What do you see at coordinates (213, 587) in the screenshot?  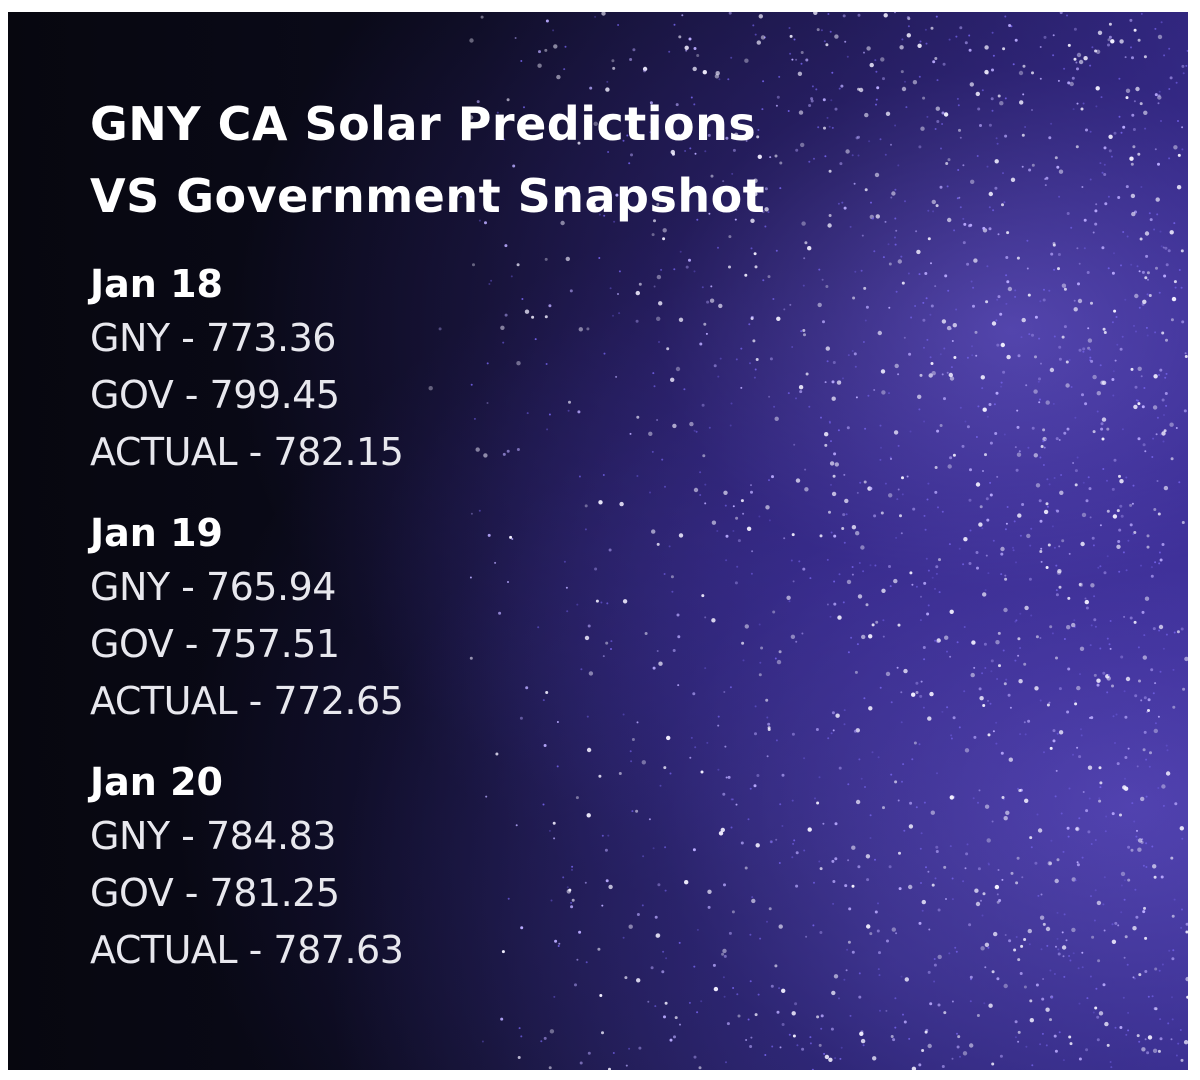 I see `gny-value: GNY - 765.94` at bounding box center [213, 587].